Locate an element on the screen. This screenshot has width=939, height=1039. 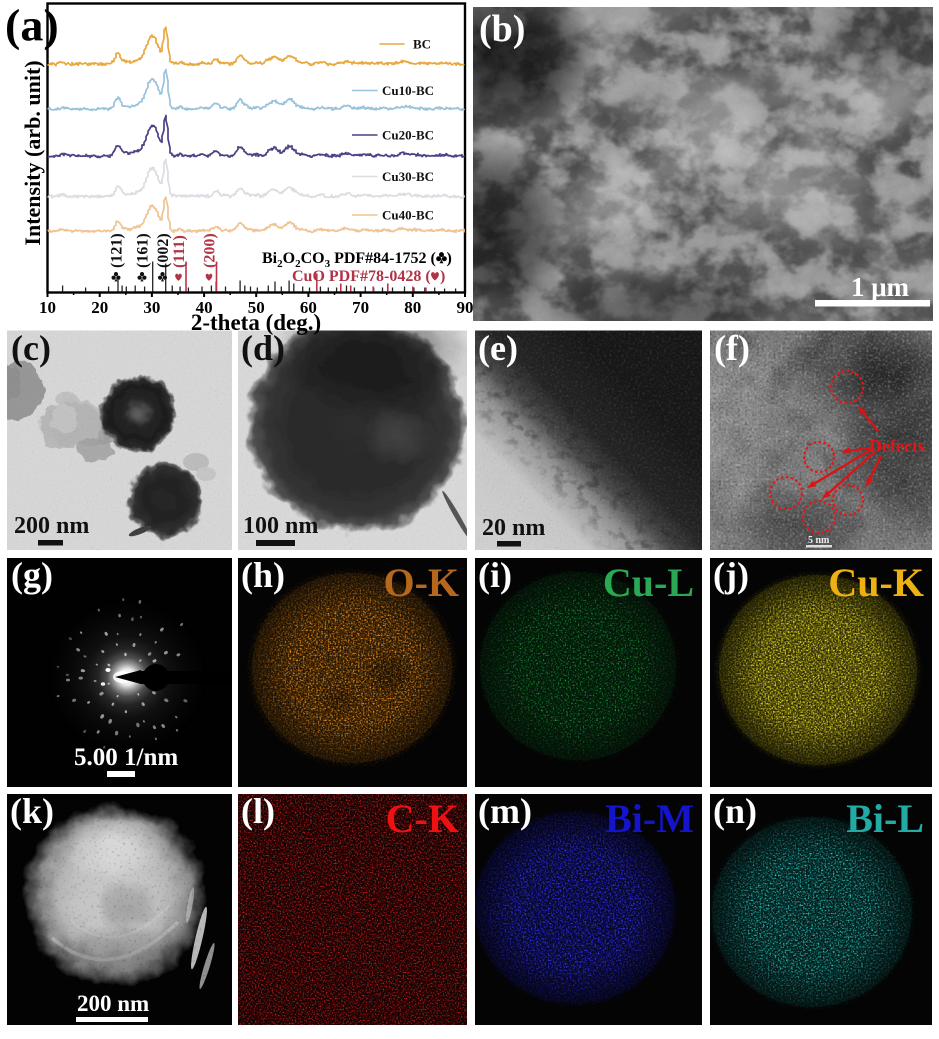
svg-text: Intensity (arb. unit) is located at coordinates (32, 152).